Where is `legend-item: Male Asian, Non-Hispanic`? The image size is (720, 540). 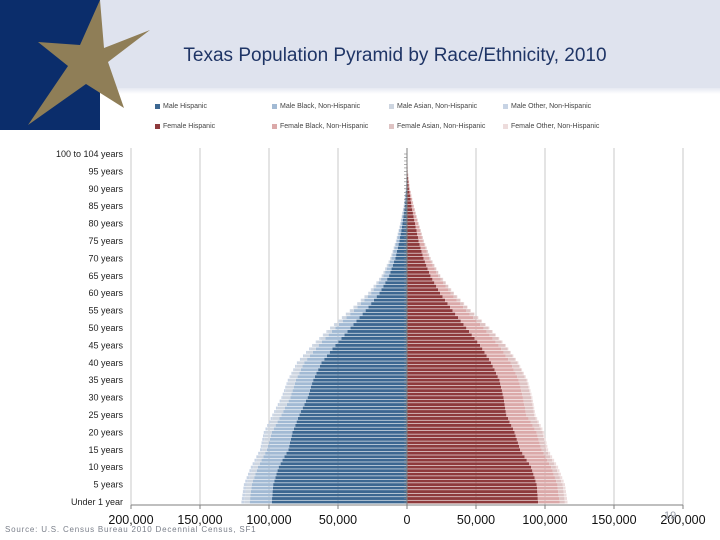
legend-item: Male Asian, Non-Hispanic is located at coordinates (433, 106).